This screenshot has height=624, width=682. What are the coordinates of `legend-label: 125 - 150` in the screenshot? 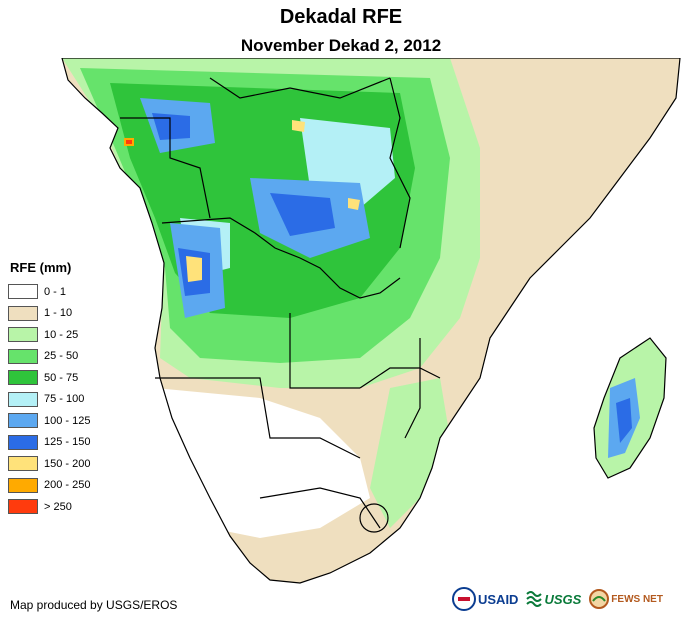 It's located at (67, 442).